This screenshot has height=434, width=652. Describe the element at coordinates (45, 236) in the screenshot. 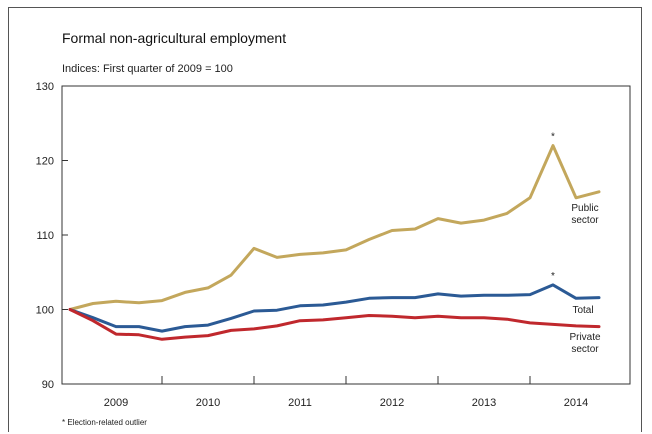

I see `y-tick-label: 110` at that location.